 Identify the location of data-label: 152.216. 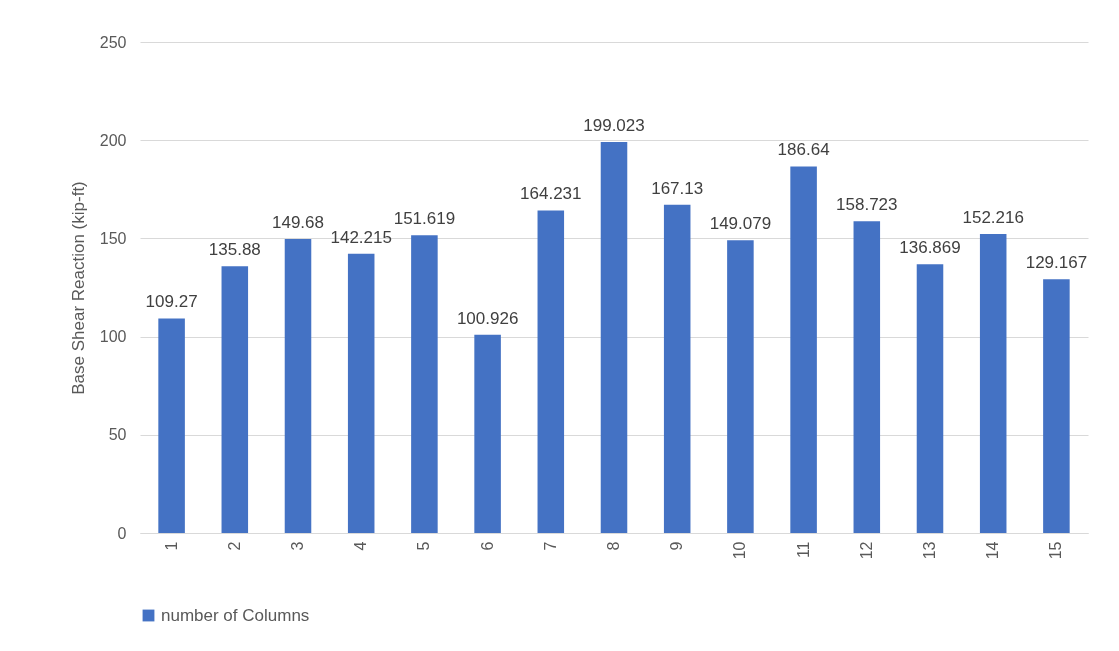
(993, 218).